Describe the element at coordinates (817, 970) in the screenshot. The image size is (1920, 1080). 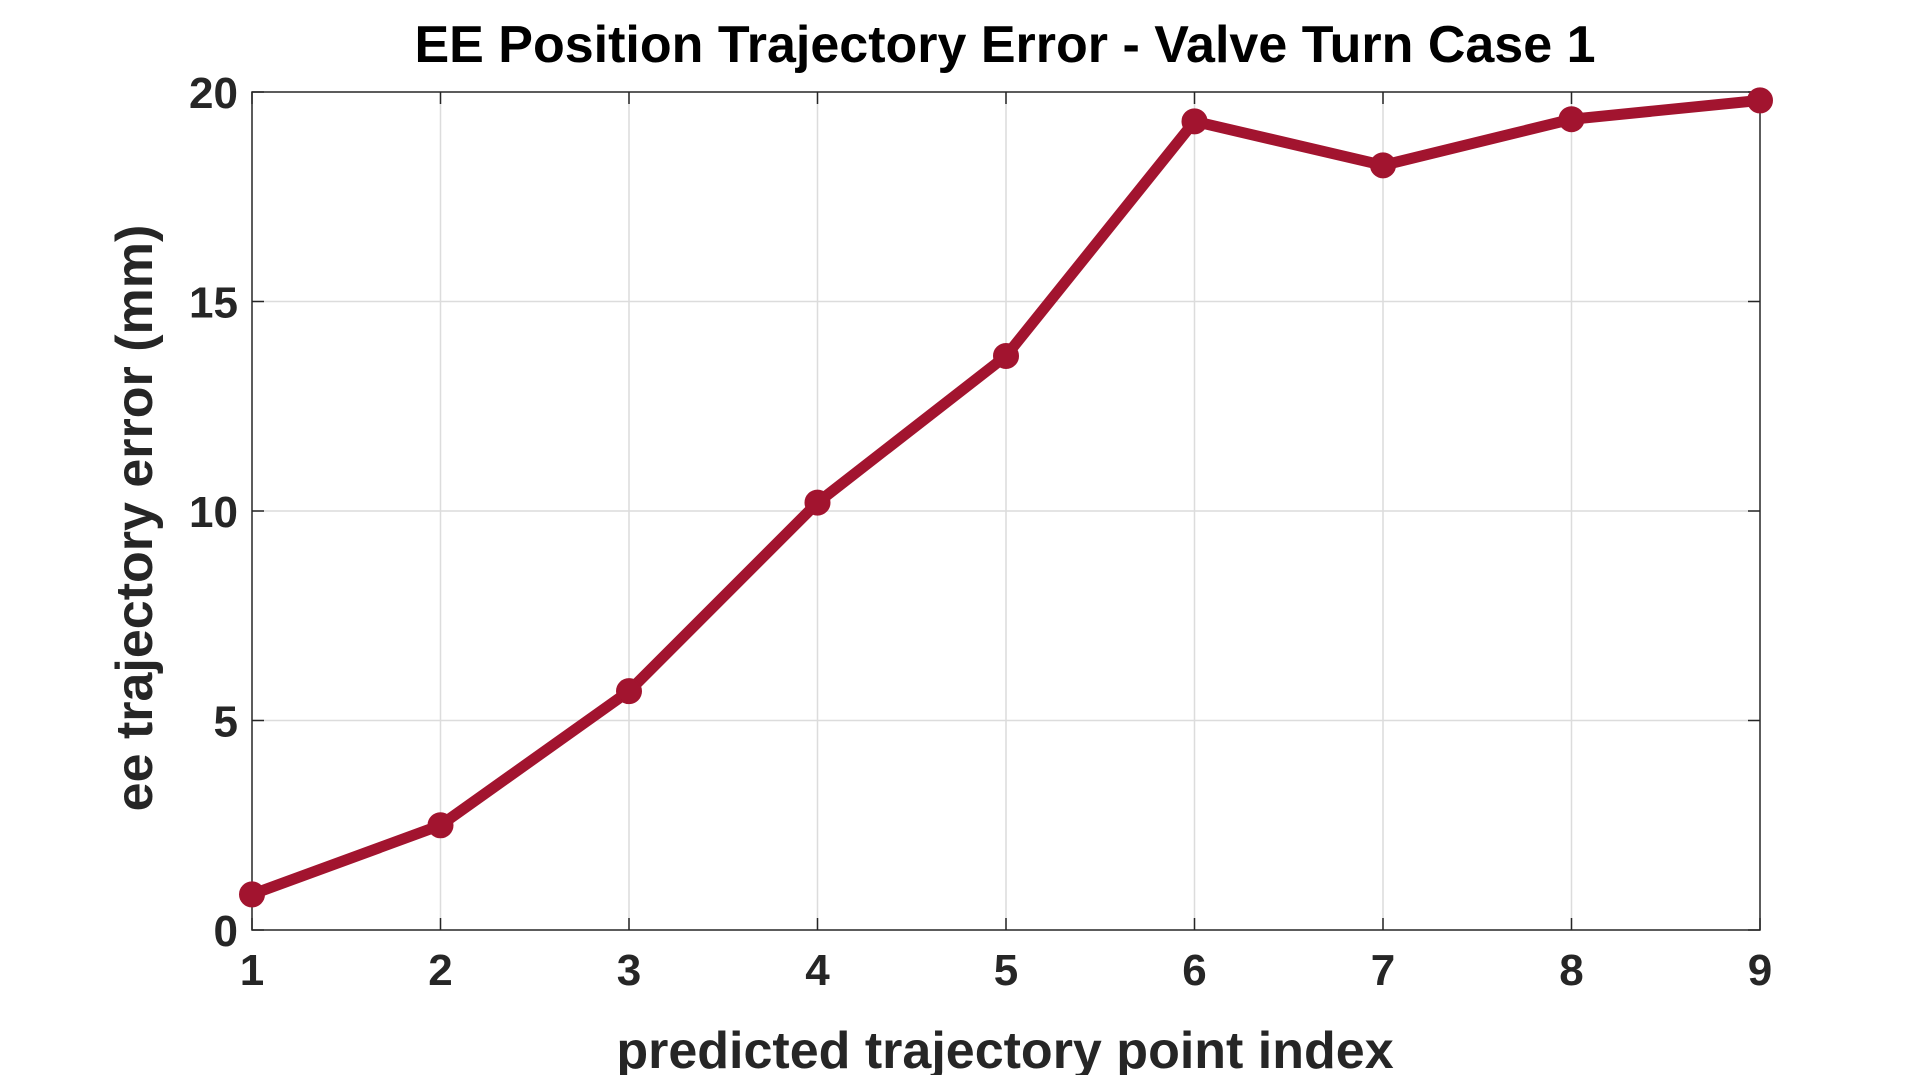
I see `x-tick-label: 4` at that location.